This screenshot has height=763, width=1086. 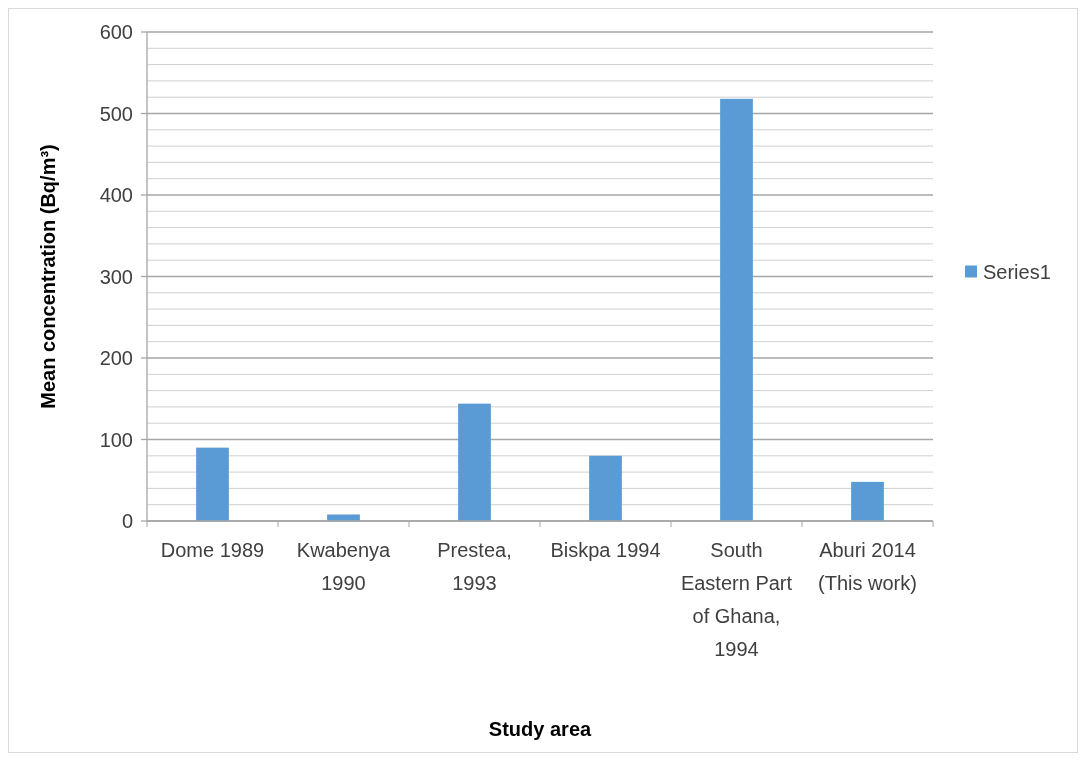 What do you see at coordinates (116, 276) in the screenshot?
I see `y-tick-label: 300` at bounding box center [116, 276].